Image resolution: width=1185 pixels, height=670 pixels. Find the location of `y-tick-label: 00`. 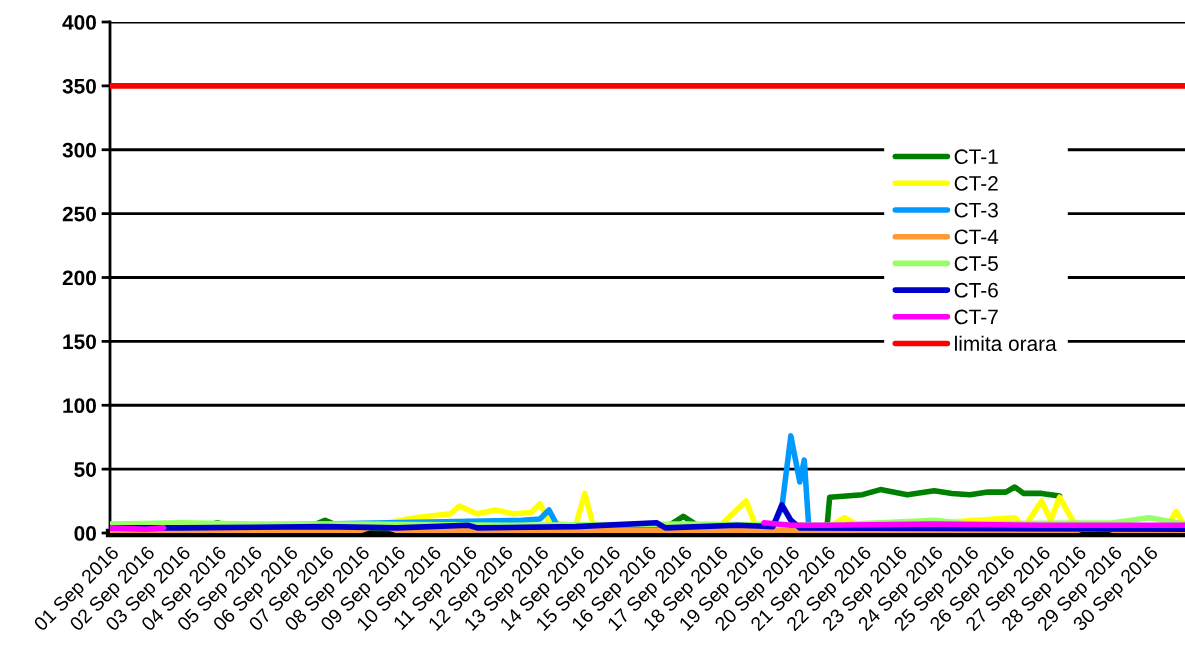

y-tick-label: 00 is located at coordinates (85, 533).